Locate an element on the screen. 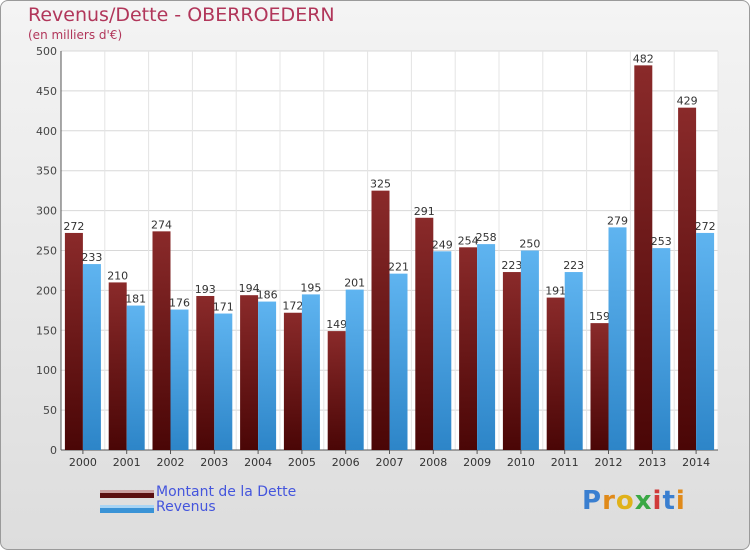  y-tick-label: 450 is located at coordinates (46, 91).